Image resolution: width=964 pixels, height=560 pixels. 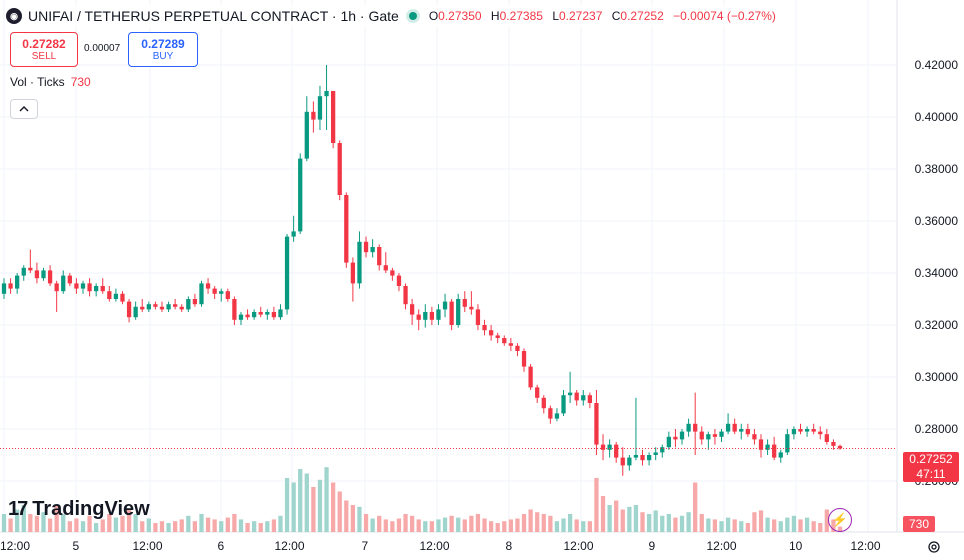 I want to click on gear-icon, so click(x=934, y=547).